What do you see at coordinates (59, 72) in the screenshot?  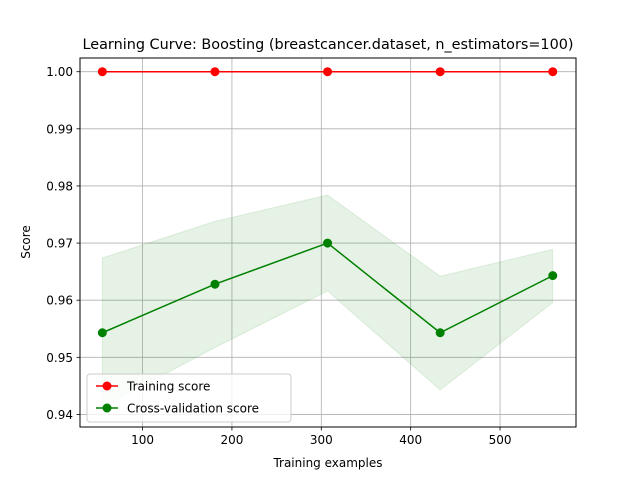 I see `y-tick-label: 1.00` at bounding box center [59, 72].